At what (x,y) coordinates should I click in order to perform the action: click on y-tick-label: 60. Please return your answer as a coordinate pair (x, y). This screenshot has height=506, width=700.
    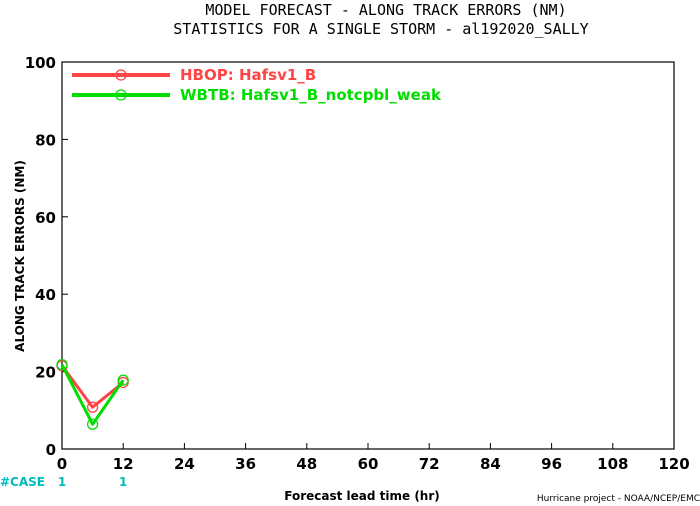
    Looking at the image, I should click on (45, 218).